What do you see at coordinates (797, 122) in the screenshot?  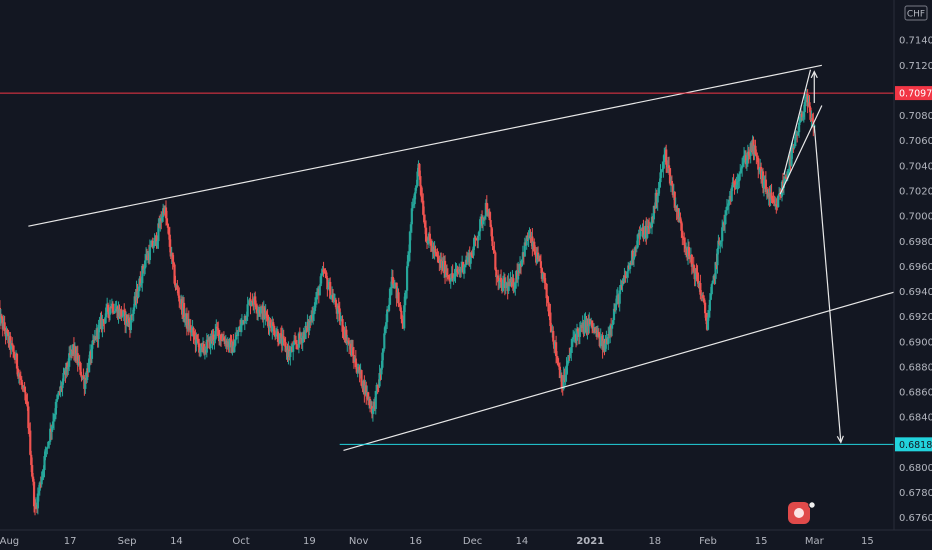 I see `wedge-upper-line` at bounding box center [797, 122].